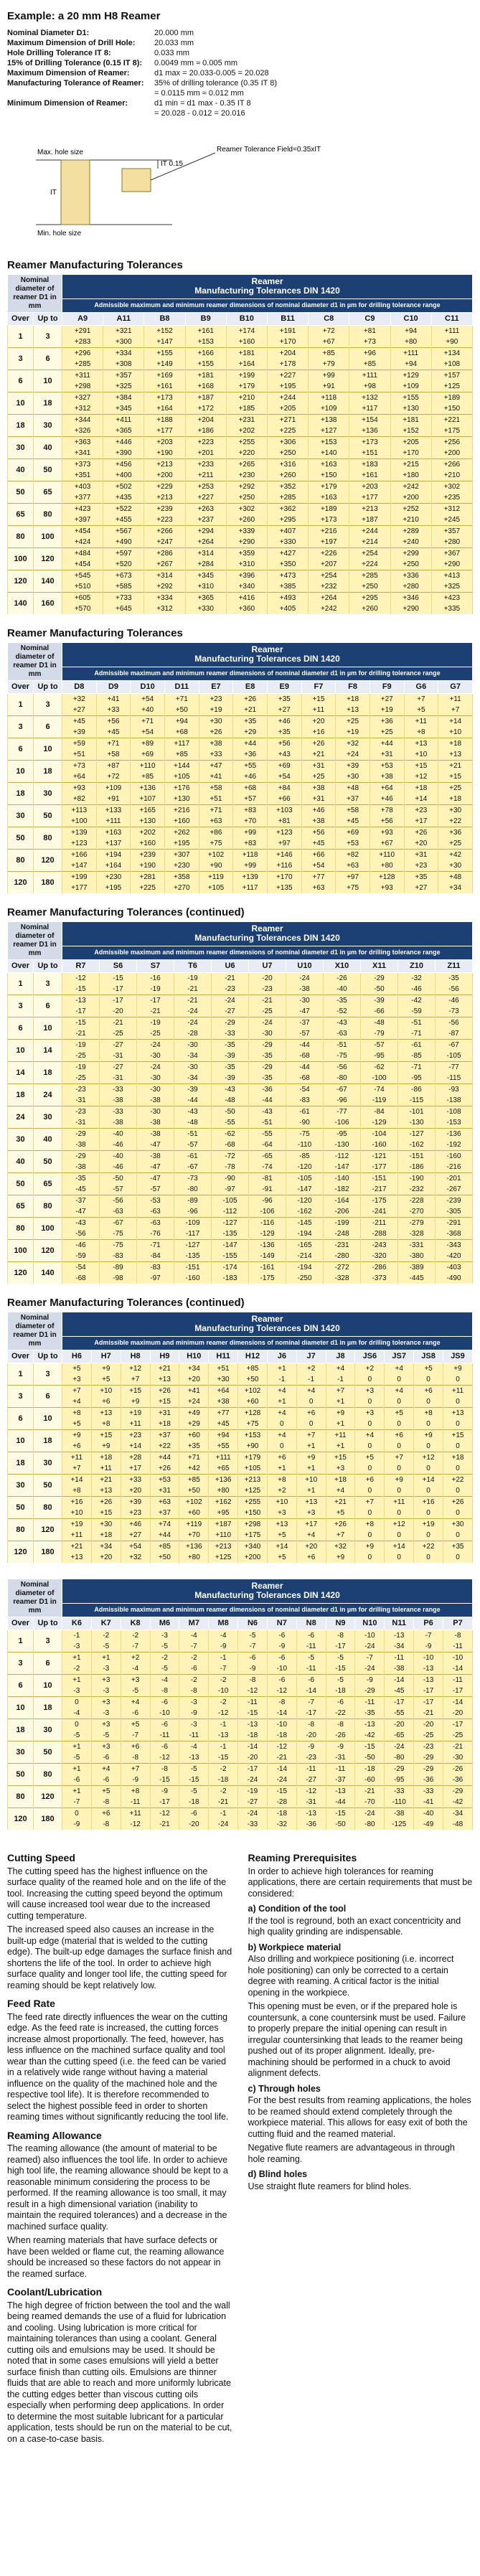 Image resolution: width=480 pixels, height=2576 pixels. I want to click on min-cell: -3, so click(105, 1669).